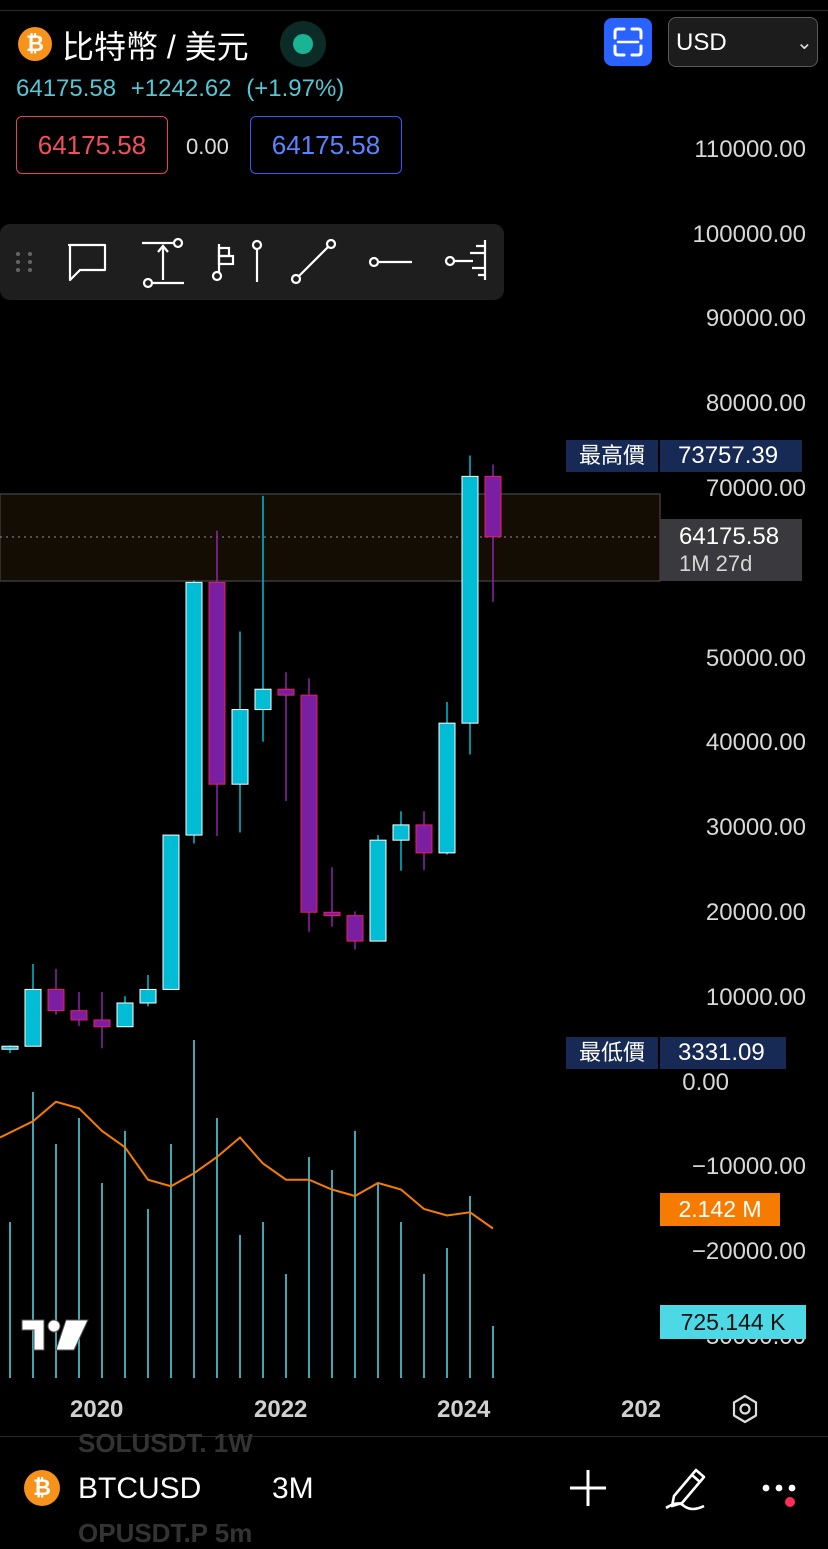 The image size is (828, 1549). I want to click on price-axis-label: −10000.00, so click(748, 1166).